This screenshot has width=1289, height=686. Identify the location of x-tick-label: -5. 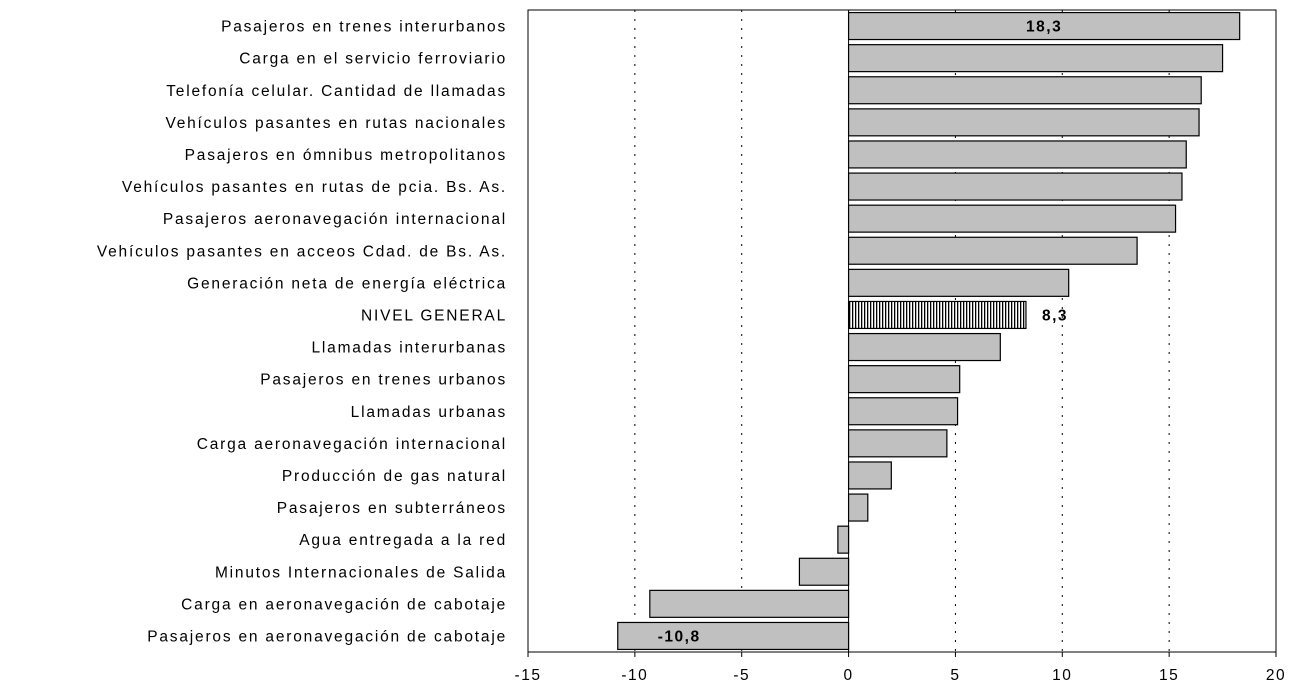
(741, 675).